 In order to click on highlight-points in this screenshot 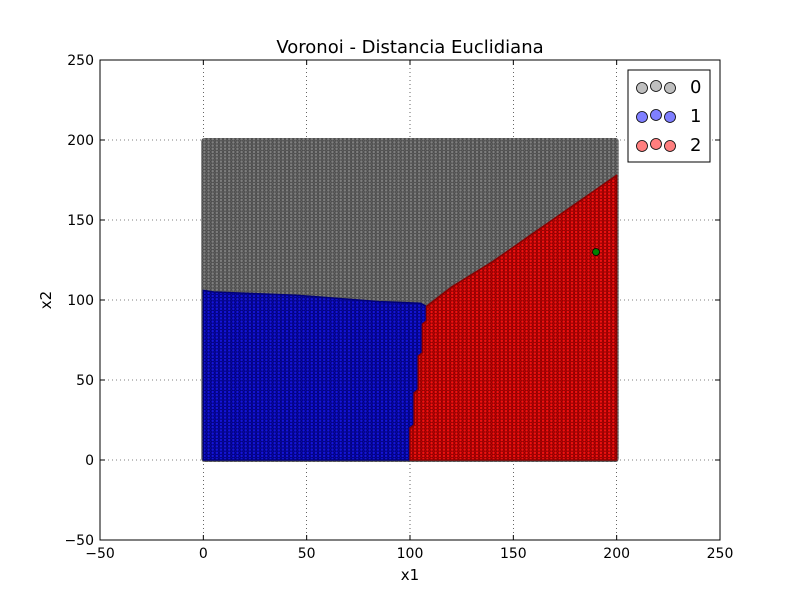, I will do `click(596, 252)`.